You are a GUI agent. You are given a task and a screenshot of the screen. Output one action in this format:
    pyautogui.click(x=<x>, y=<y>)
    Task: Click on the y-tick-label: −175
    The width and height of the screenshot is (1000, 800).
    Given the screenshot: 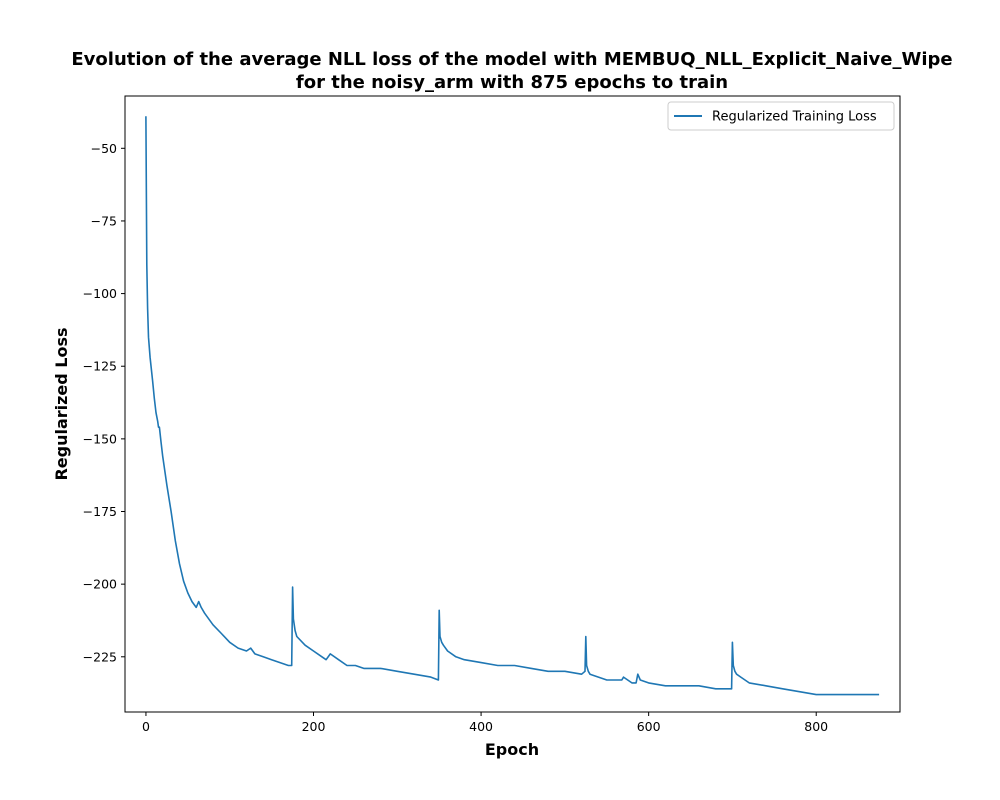 What is the action you would take?
    pyautogui.click(x=100, y=511)
    